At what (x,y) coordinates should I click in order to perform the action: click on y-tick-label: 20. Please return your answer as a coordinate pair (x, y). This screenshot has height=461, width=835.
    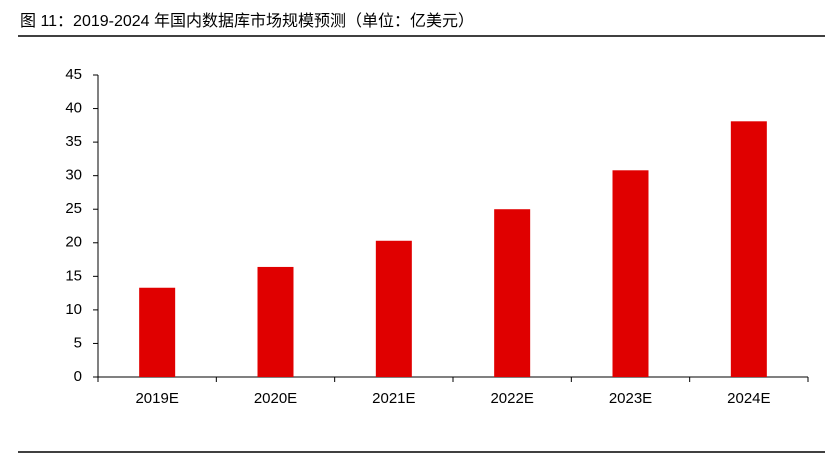
    Looking at the image, I should click on (73, 242).